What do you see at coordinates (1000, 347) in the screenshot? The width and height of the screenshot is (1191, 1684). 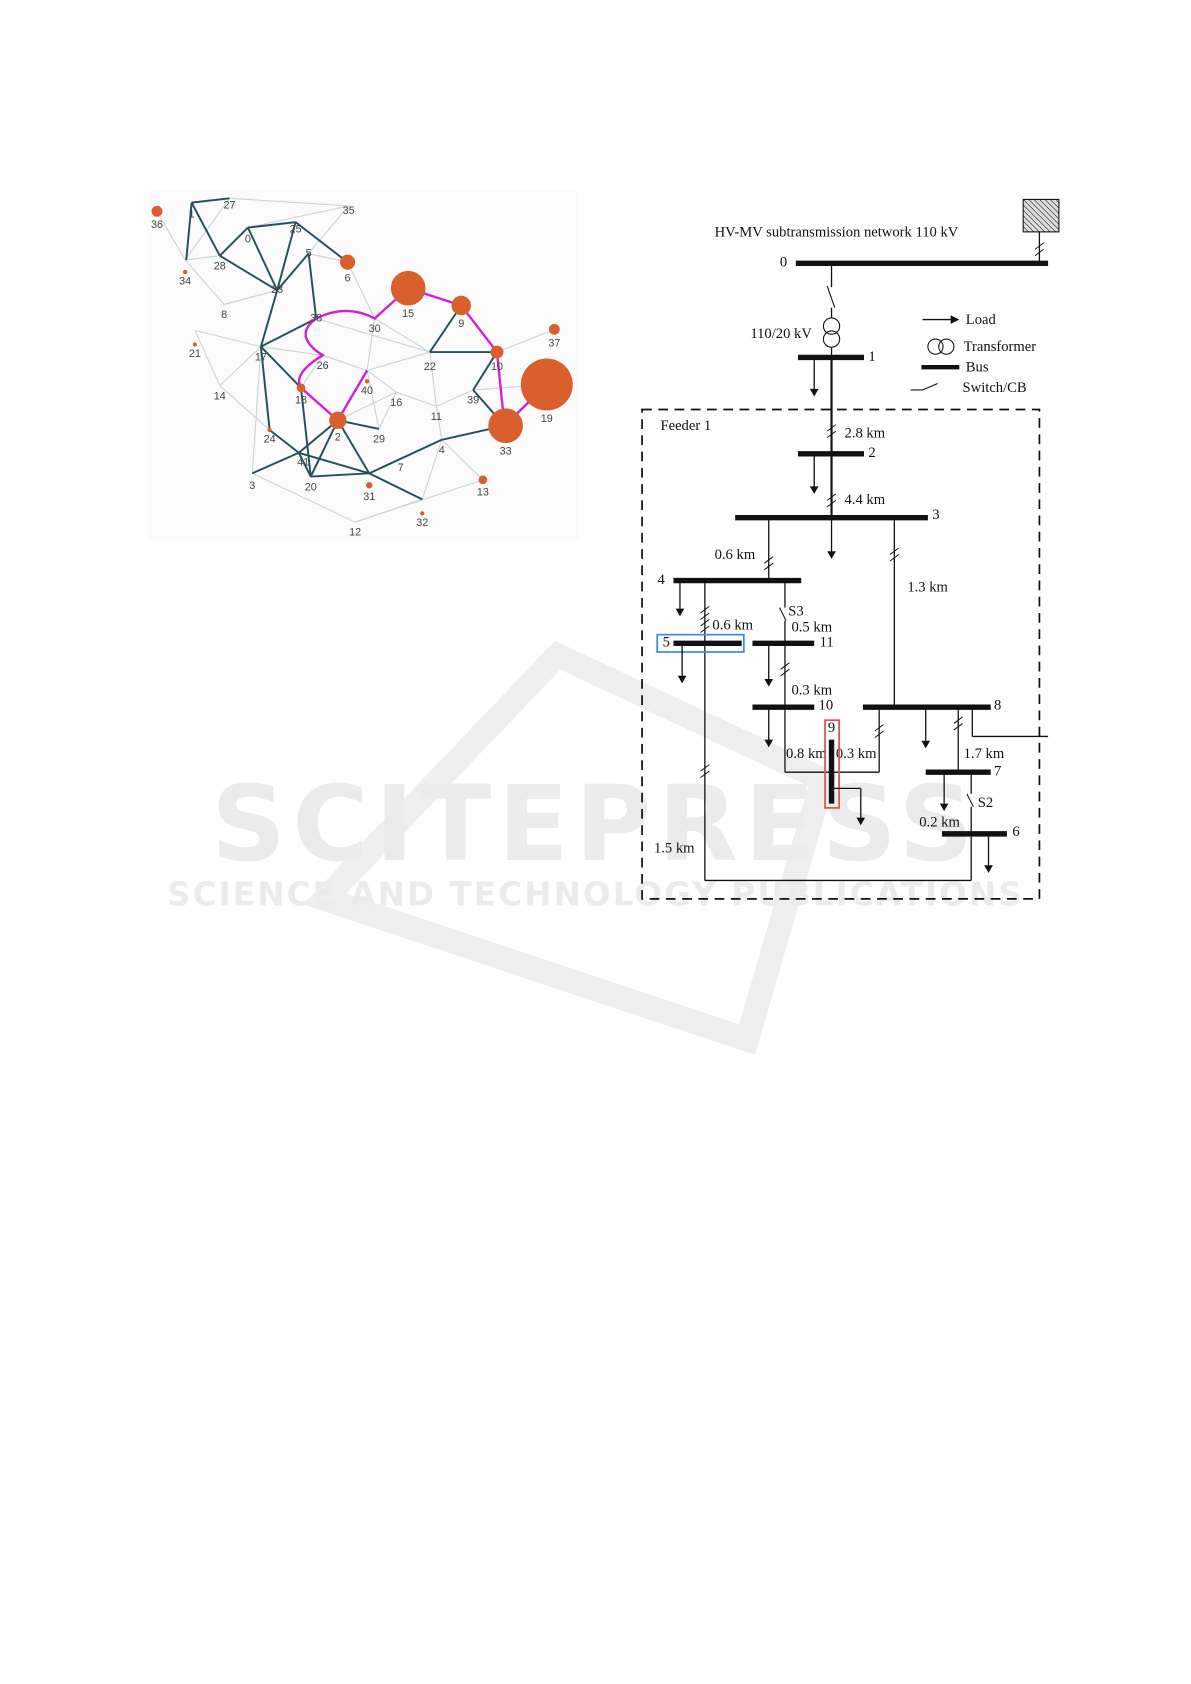 I see `diagram-label: Transformer` at bounding box center [1000, 347].